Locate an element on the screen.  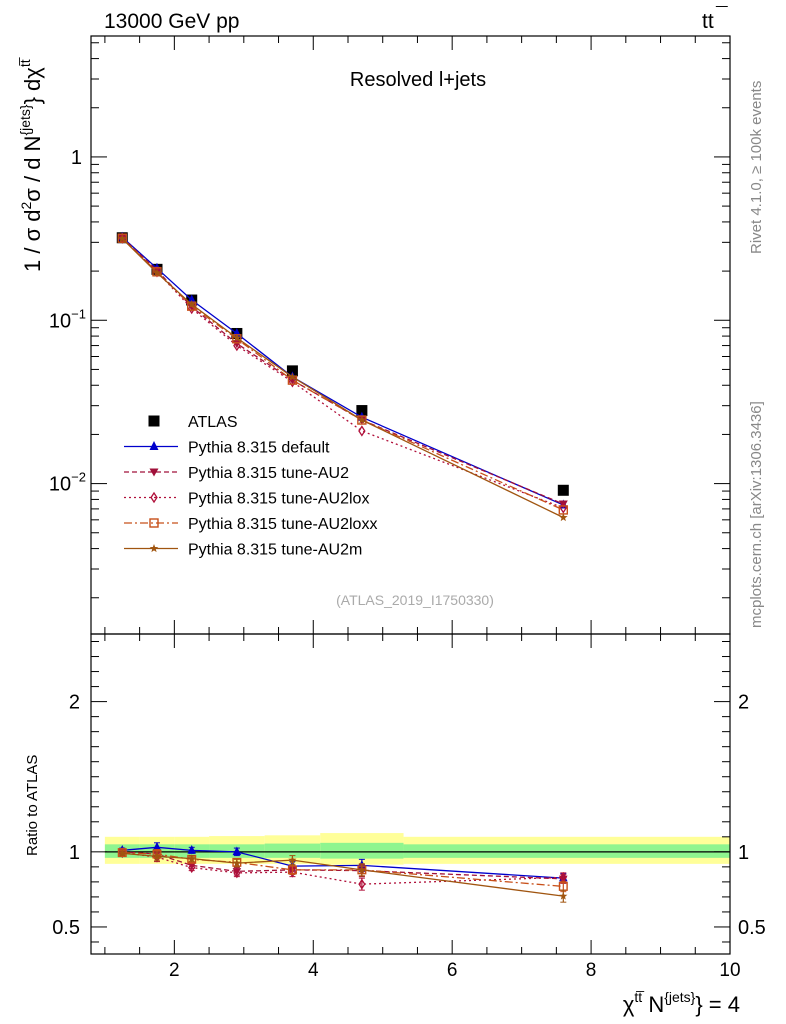
ratio-y-tick-label-right: 1 is located at coordinates (743, 853).